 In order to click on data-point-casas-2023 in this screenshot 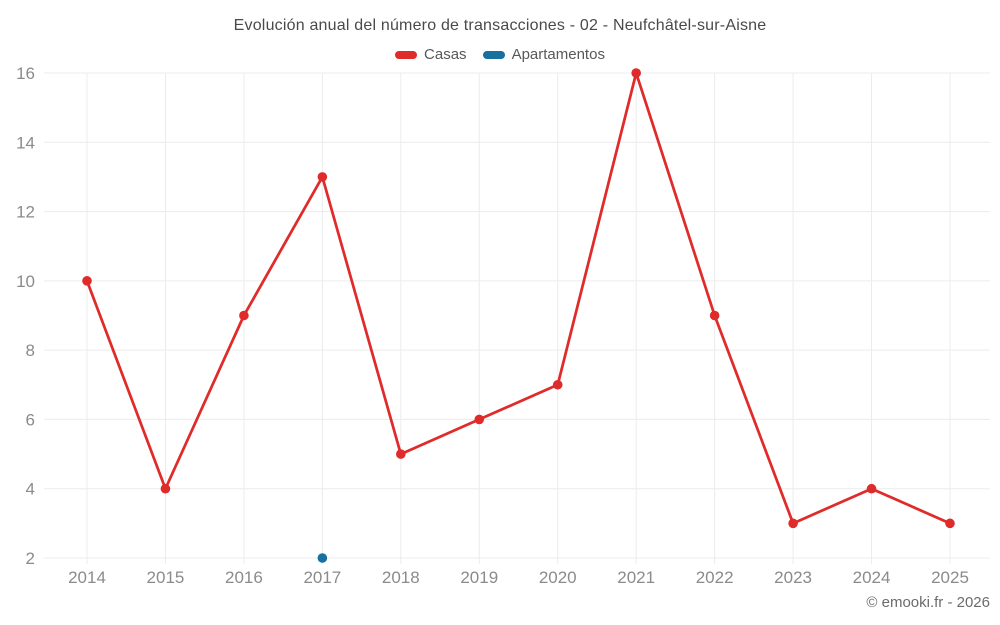, I will do `click(793, 523)`.